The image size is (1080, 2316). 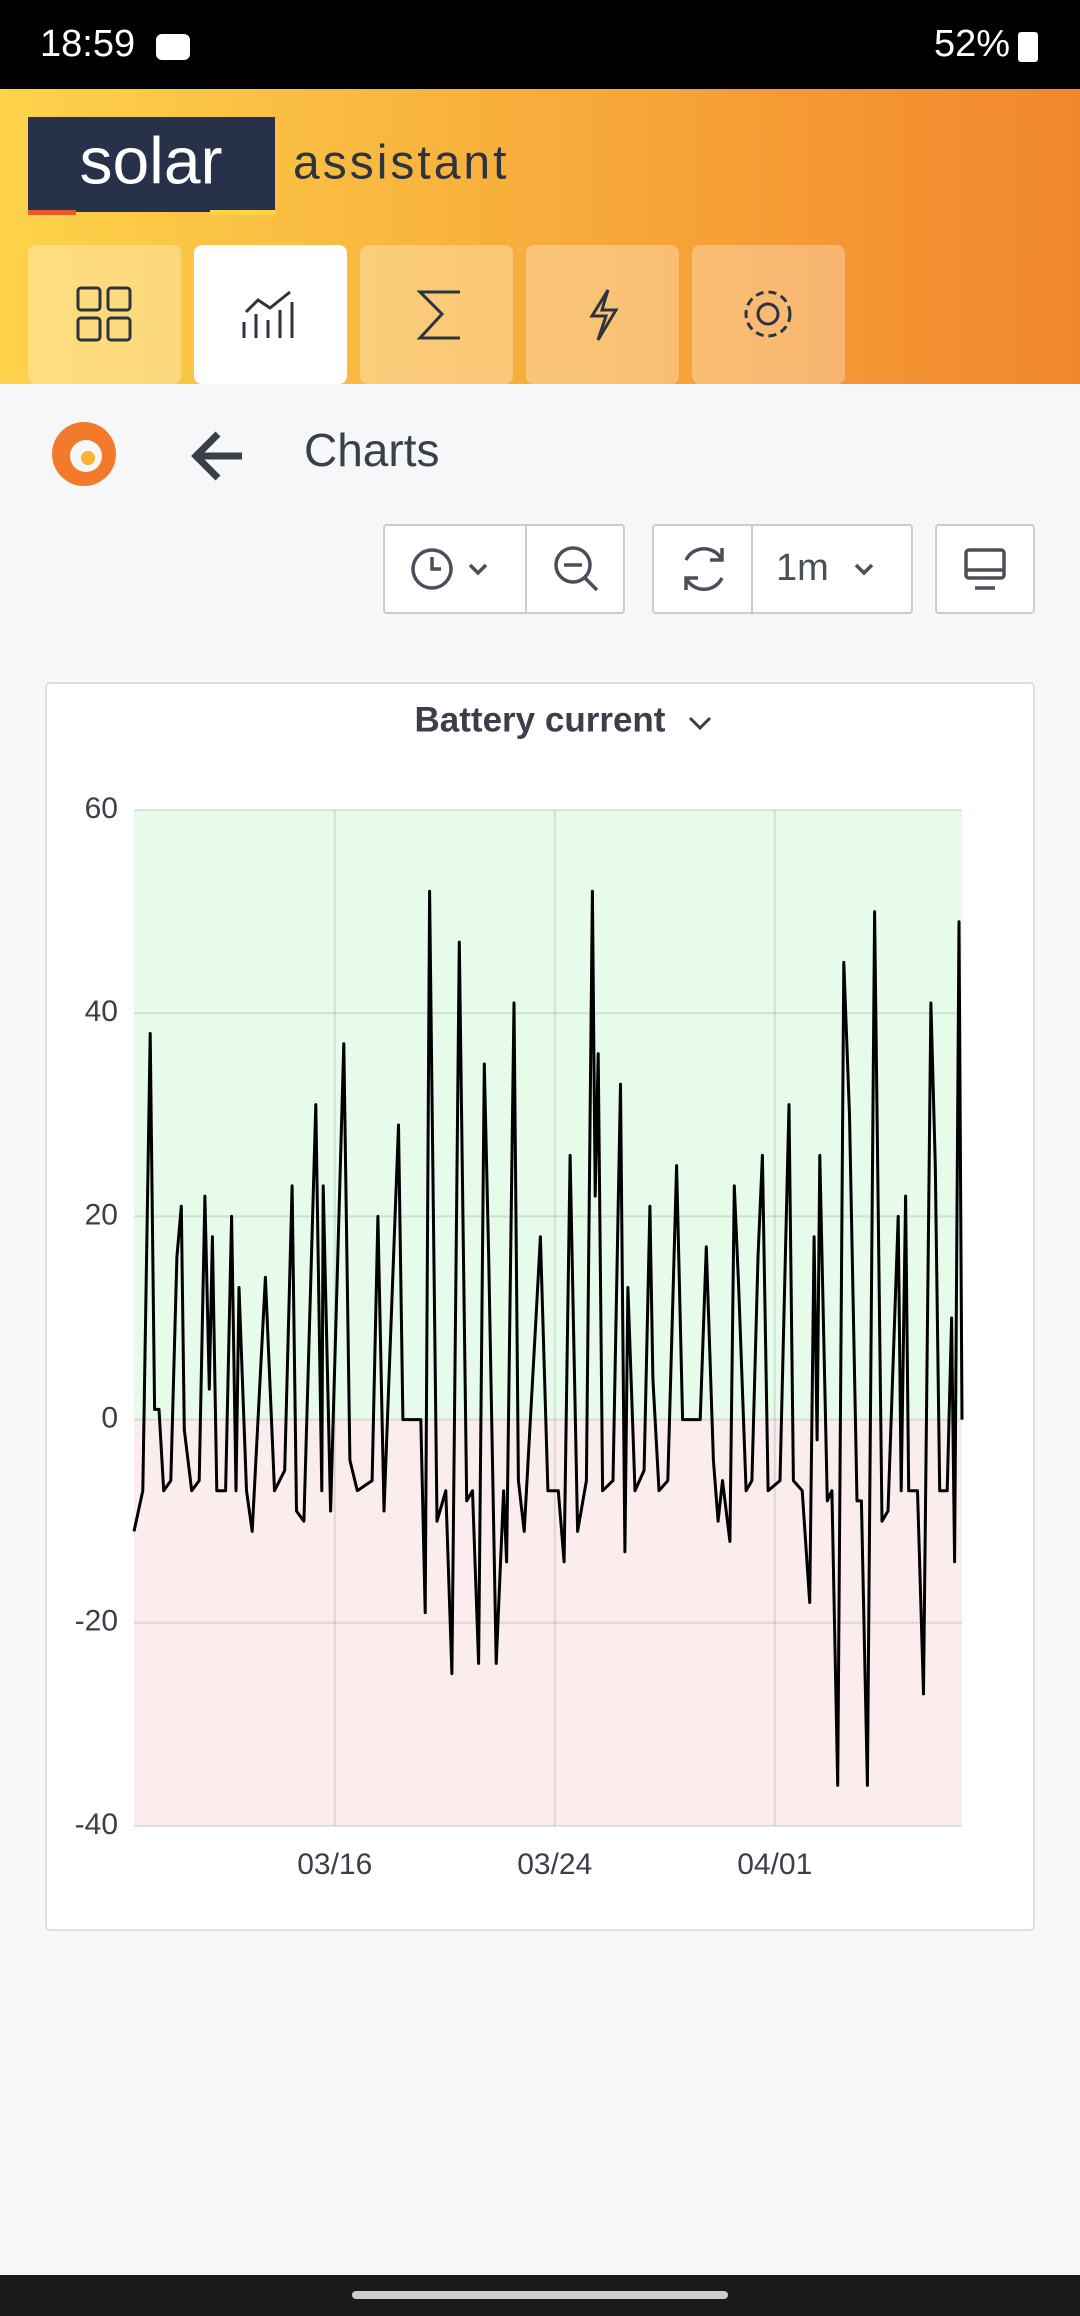 I want to click on logo-box, so click(x=151, y=164).